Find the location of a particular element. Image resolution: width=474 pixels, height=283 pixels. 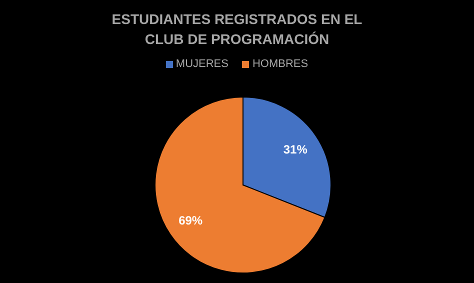

chart-title: ESTUDIANTES REGISTRADOS EN EL CLUB DE PROGRAMACIÓN is located at coordinates (237, 29).